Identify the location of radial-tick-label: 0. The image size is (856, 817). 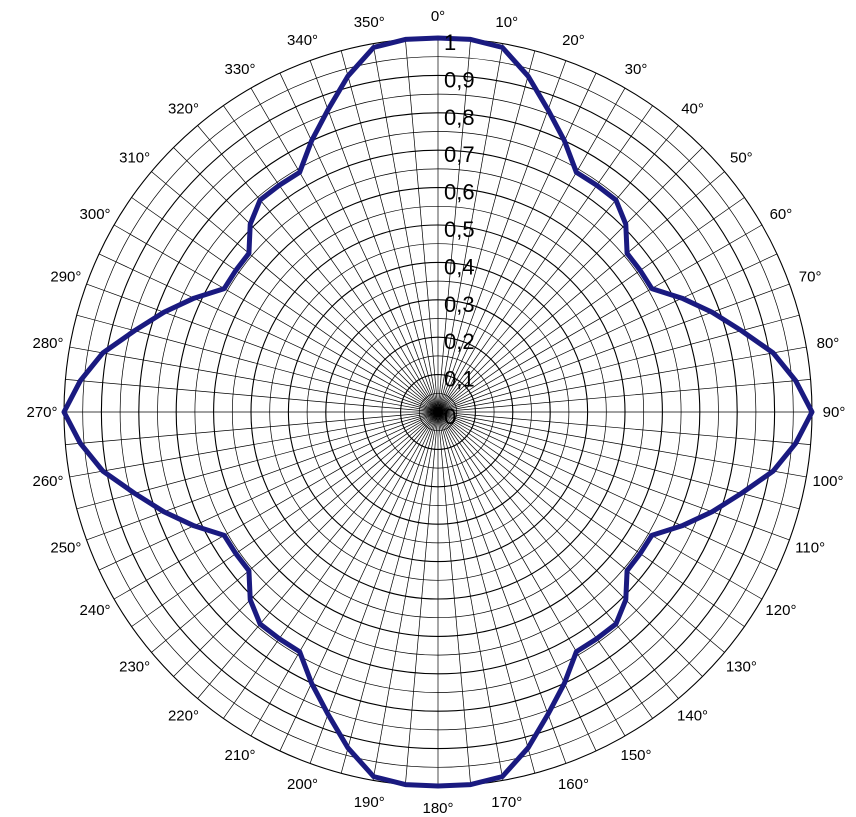
(450, 416).